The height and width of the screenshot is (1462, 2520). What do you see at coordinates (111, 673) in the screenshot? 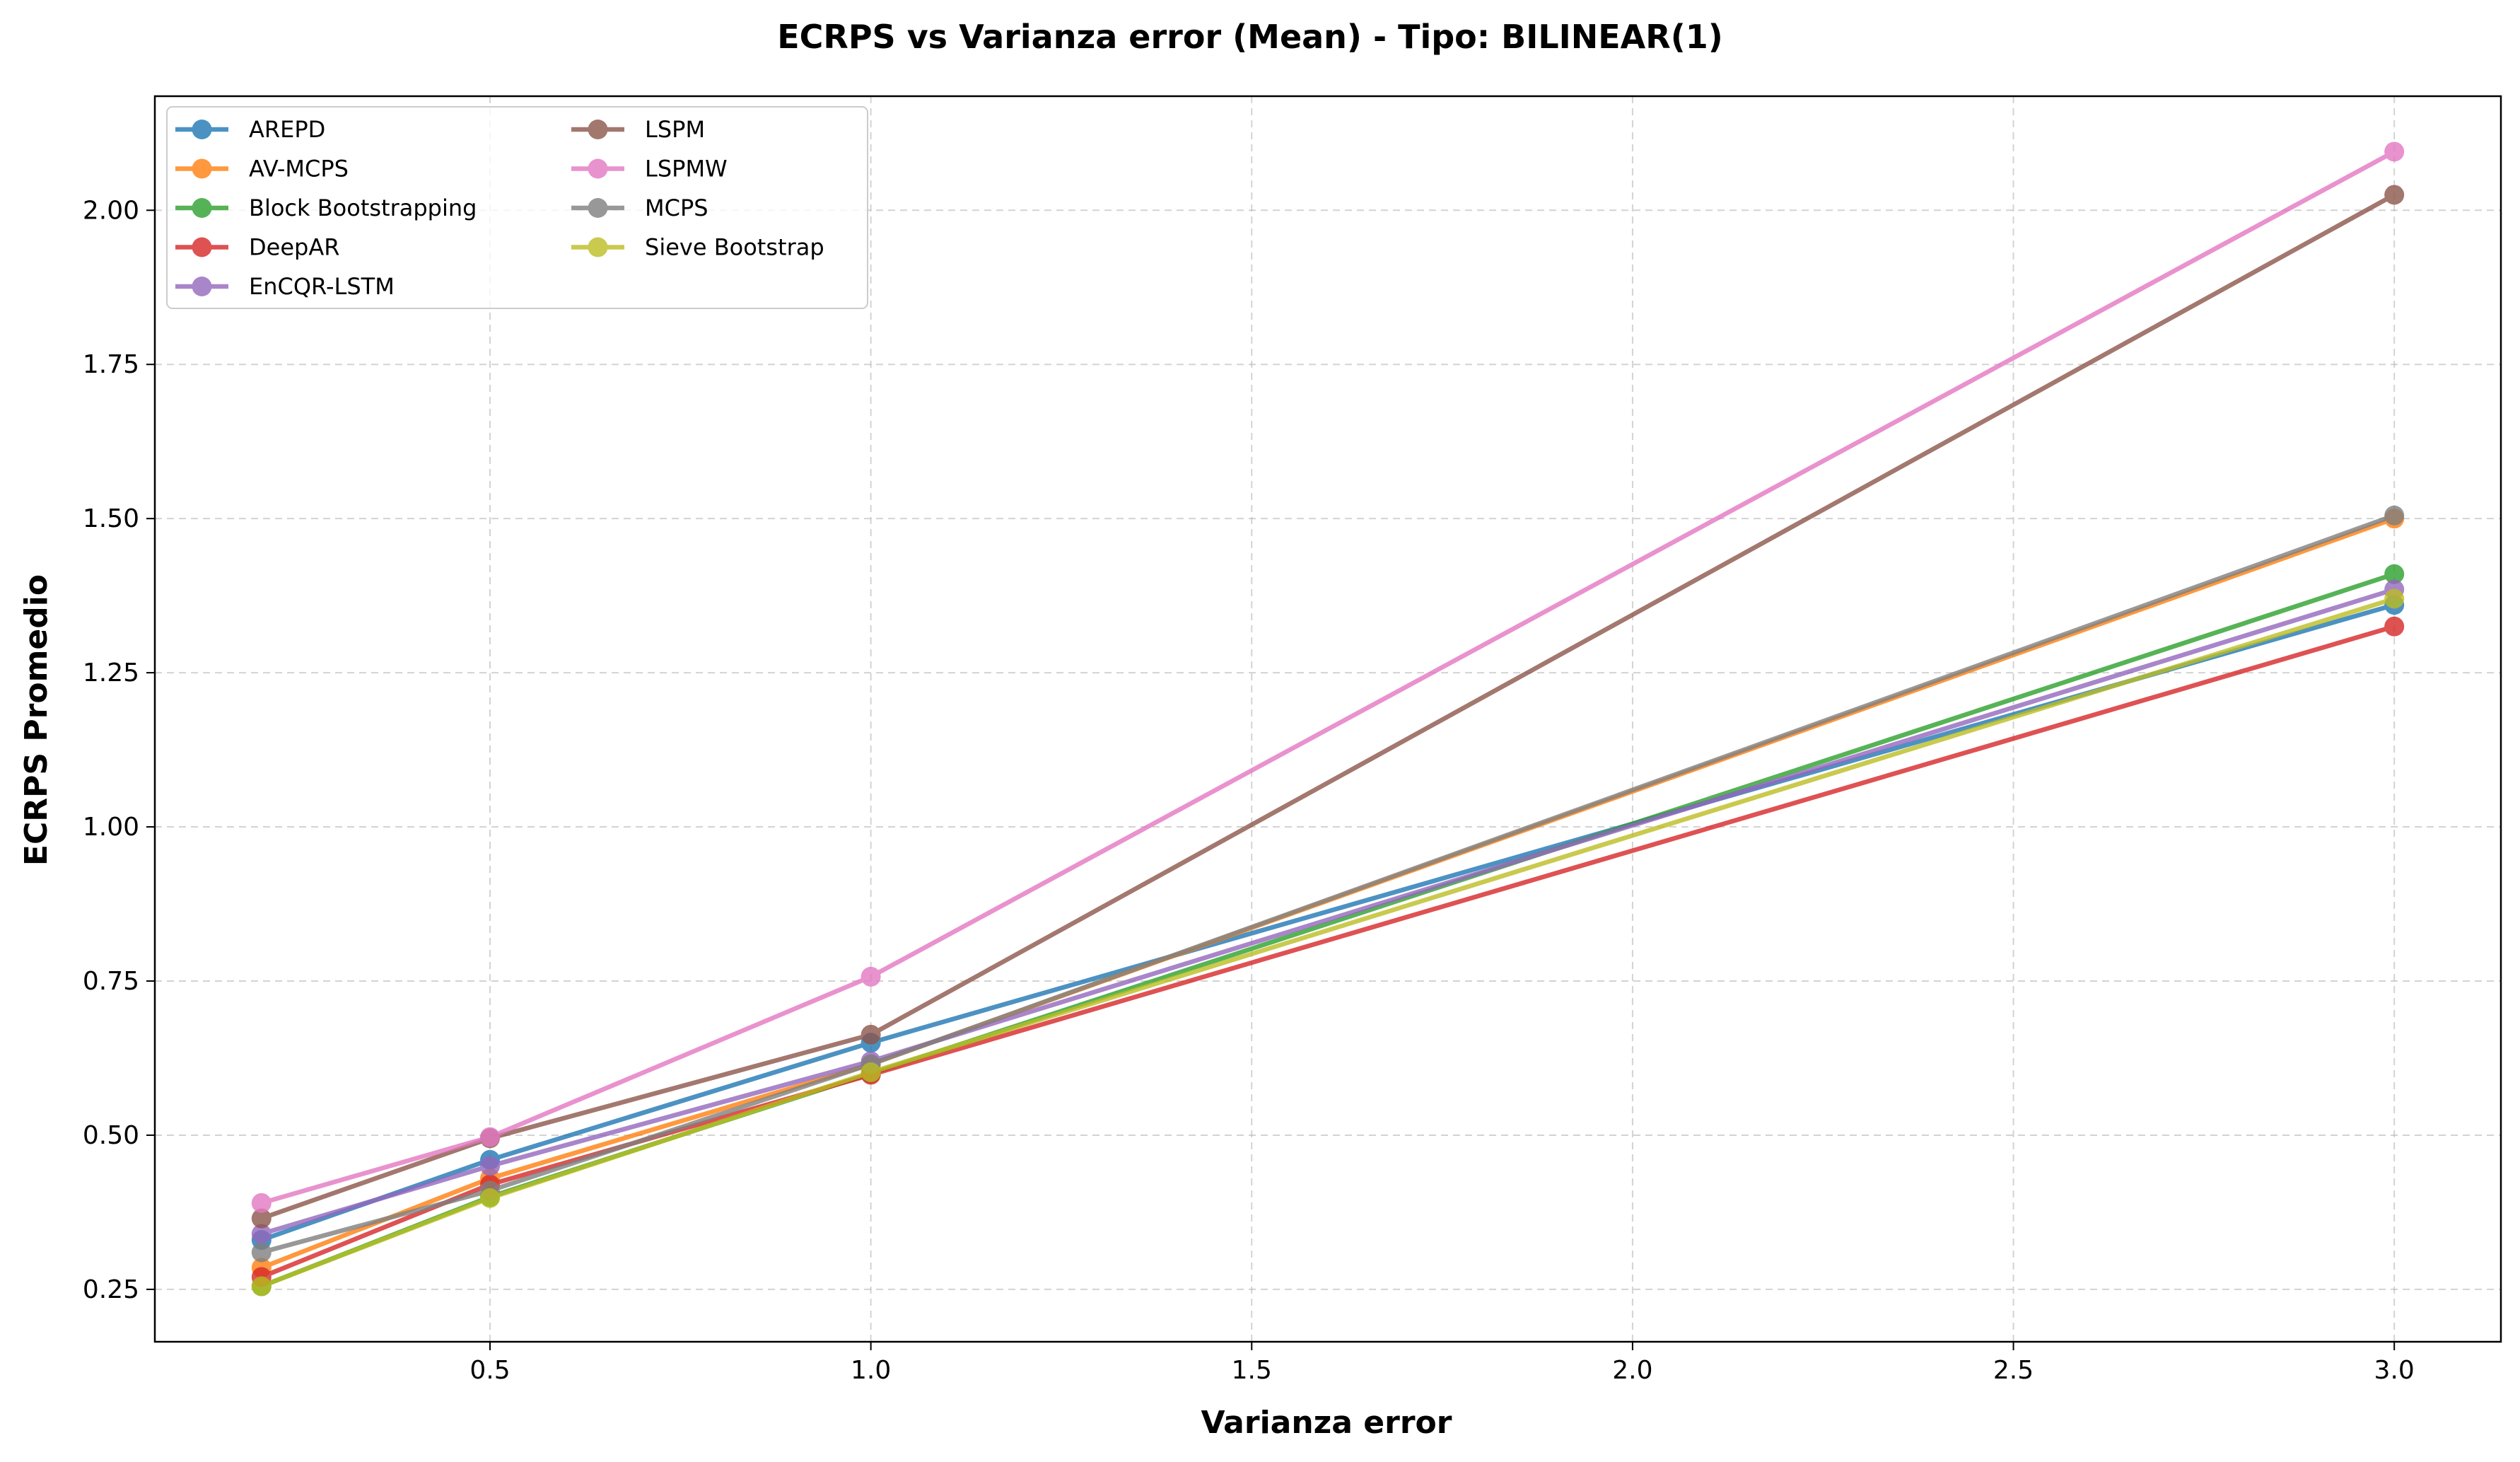
I see `y-tick-label: 1.25` at bounding box center [111, 673].